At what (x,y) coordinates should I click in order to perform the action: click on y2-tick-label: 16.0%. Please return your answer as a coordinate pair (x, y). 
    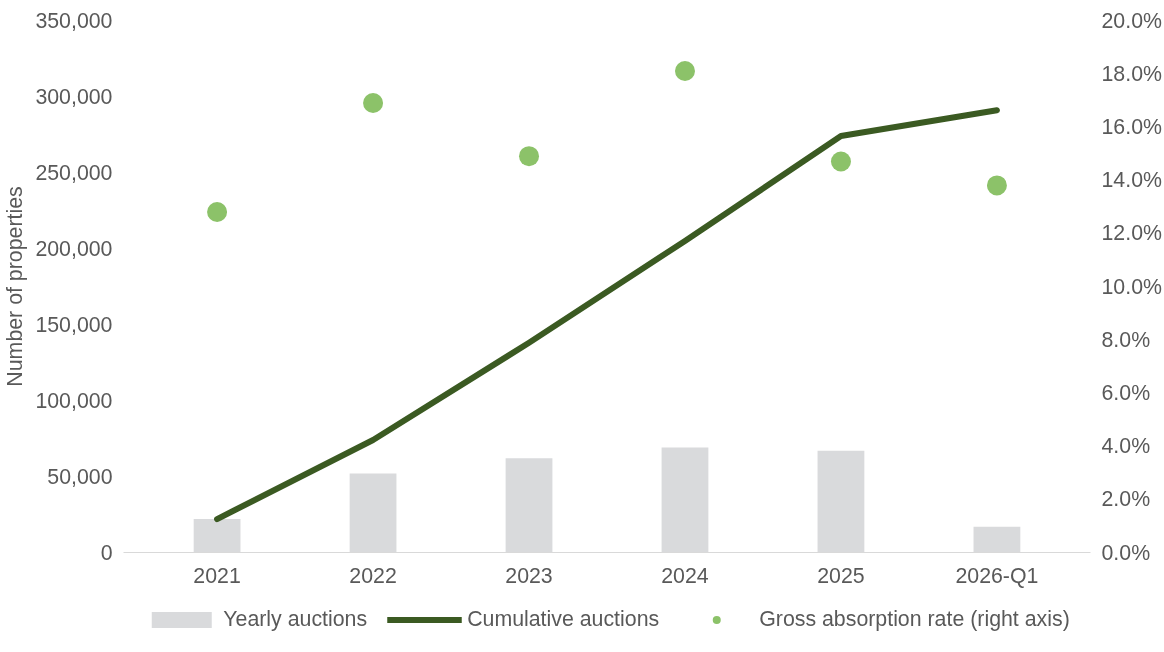
    Looking at the image, I should click on (1132, 126).